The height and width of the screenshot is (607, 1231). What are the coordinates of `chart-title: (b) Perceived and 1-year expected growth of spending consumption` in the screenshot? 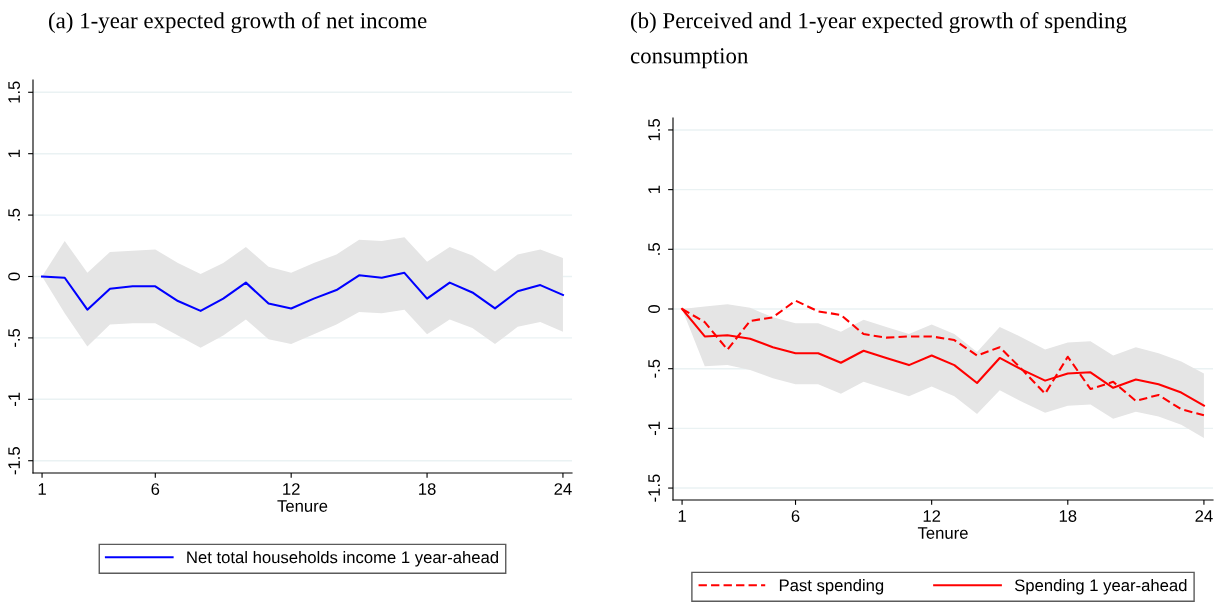 It's located at (878, 40).